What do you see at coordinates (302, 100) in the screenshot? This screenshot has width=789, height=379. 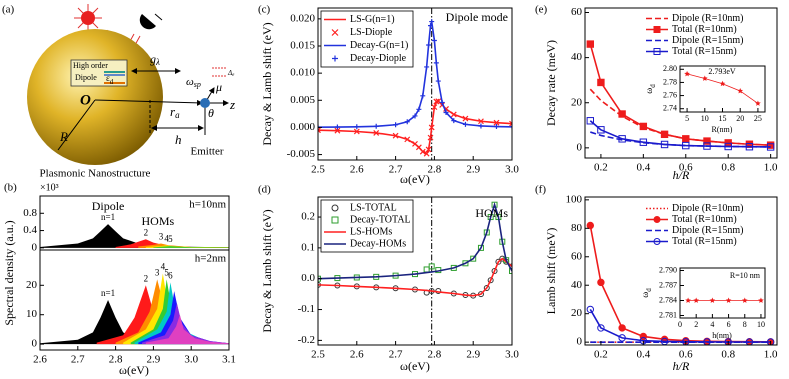 I see `y-tick-label: 0.005` at bounding box center [302, 100].